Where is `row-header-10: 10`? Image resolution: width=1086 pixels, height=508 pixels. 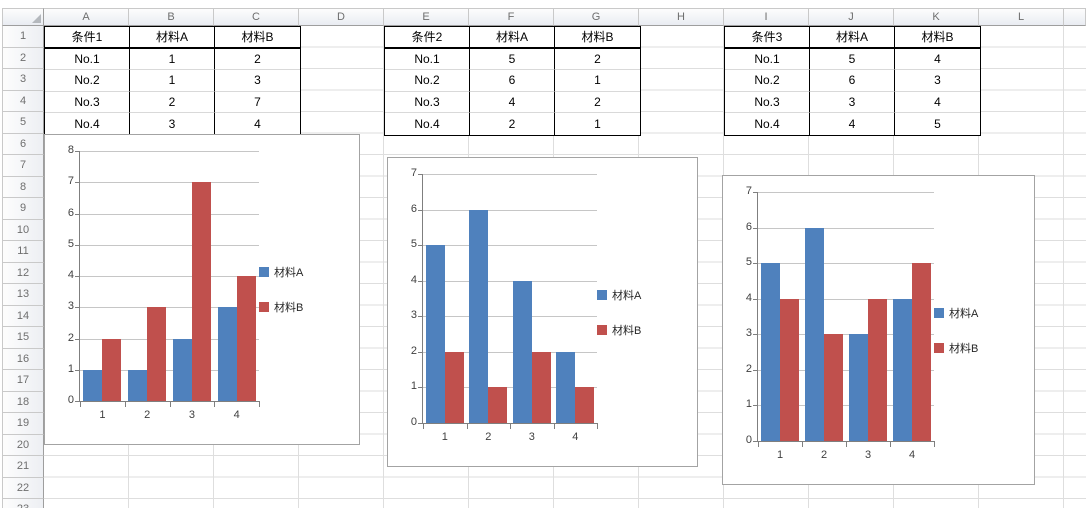 row-header-10: 10 is located at coordinates (23, 230).